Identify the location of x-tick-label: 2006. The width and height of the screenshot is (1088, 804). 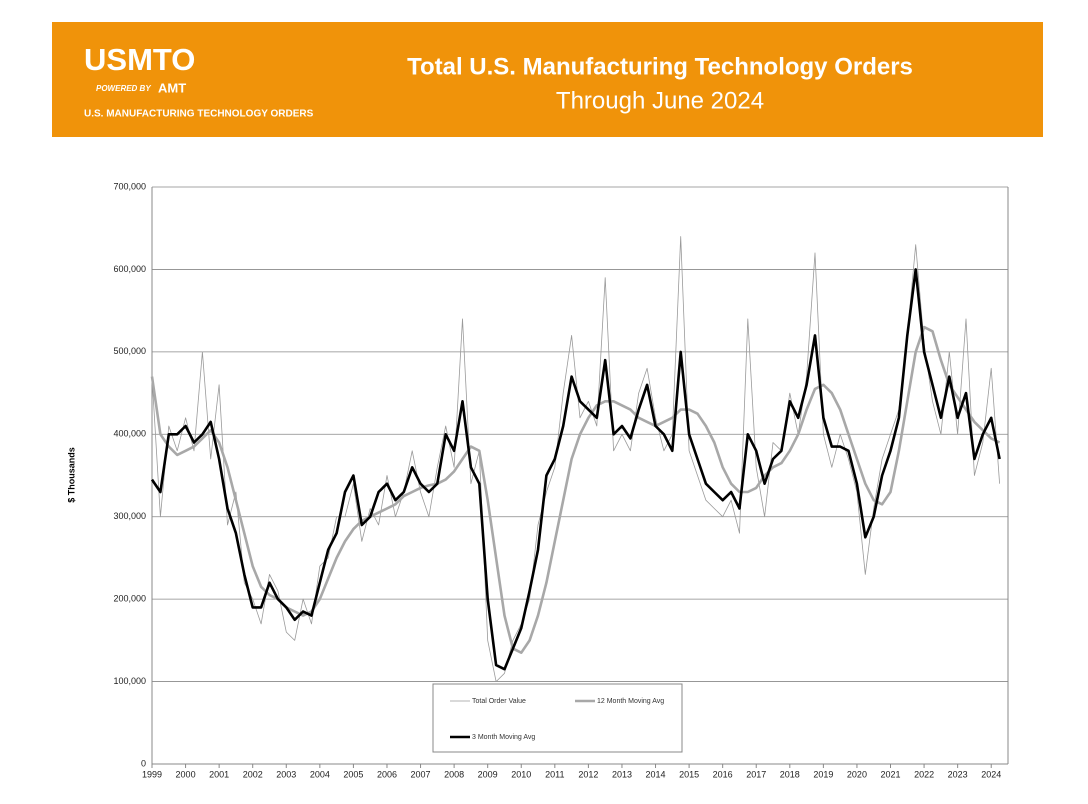
(387, 774).